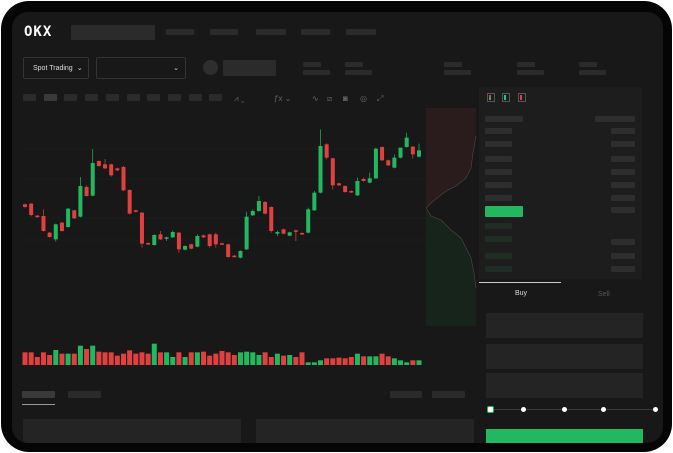 Image resolution: width=673 pixels, height=453 pixels. Describe the element at coordinates (56, 68) in the screenshot. I see `market-type-dropdown: Spot Trading ⌄` at that location.